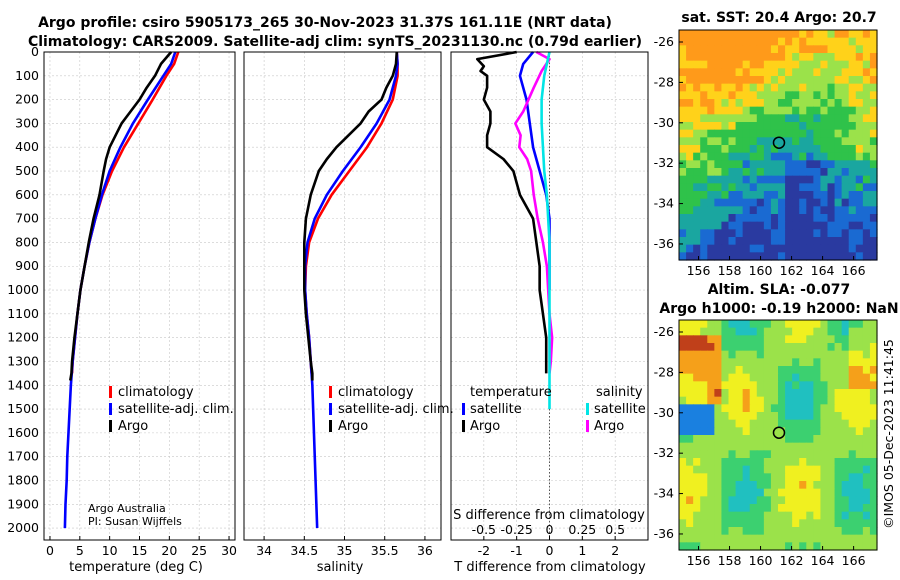  What do you see at coordinates (353, 426) in the screenshot?
I see `legend-label-argo: Argo` at bounding box center [353, 426].